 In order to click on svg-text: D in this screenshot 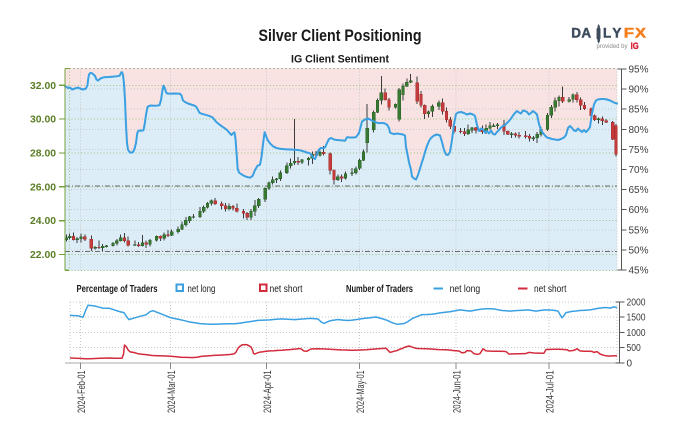, I will do `click(576, 33)`.